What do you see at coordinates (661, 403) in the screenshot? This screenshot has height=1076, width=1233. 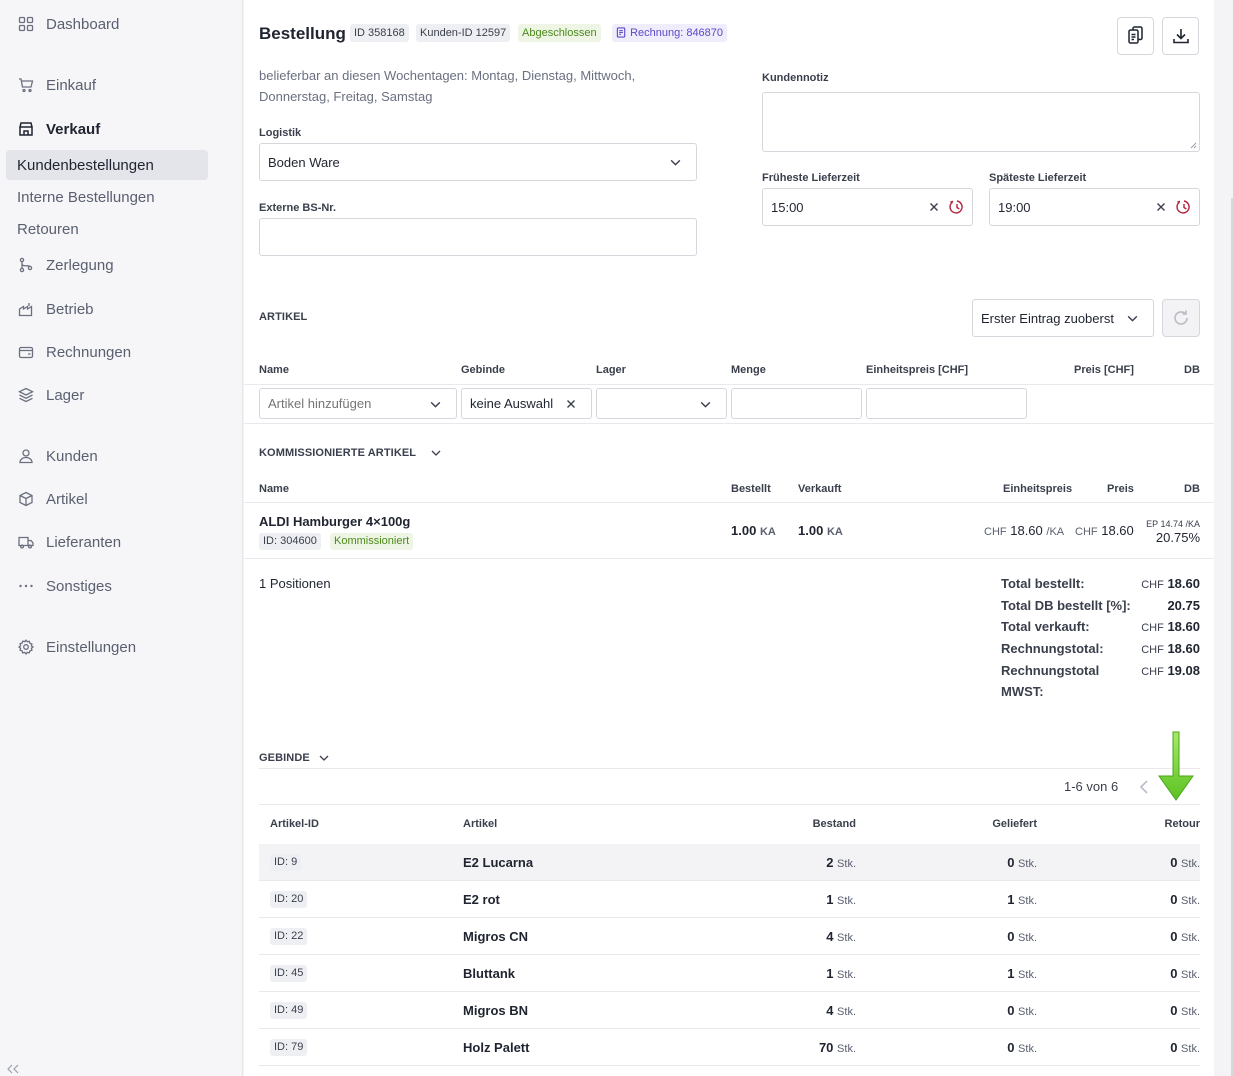 I see `lager-select` at bounding box center [661, 403].